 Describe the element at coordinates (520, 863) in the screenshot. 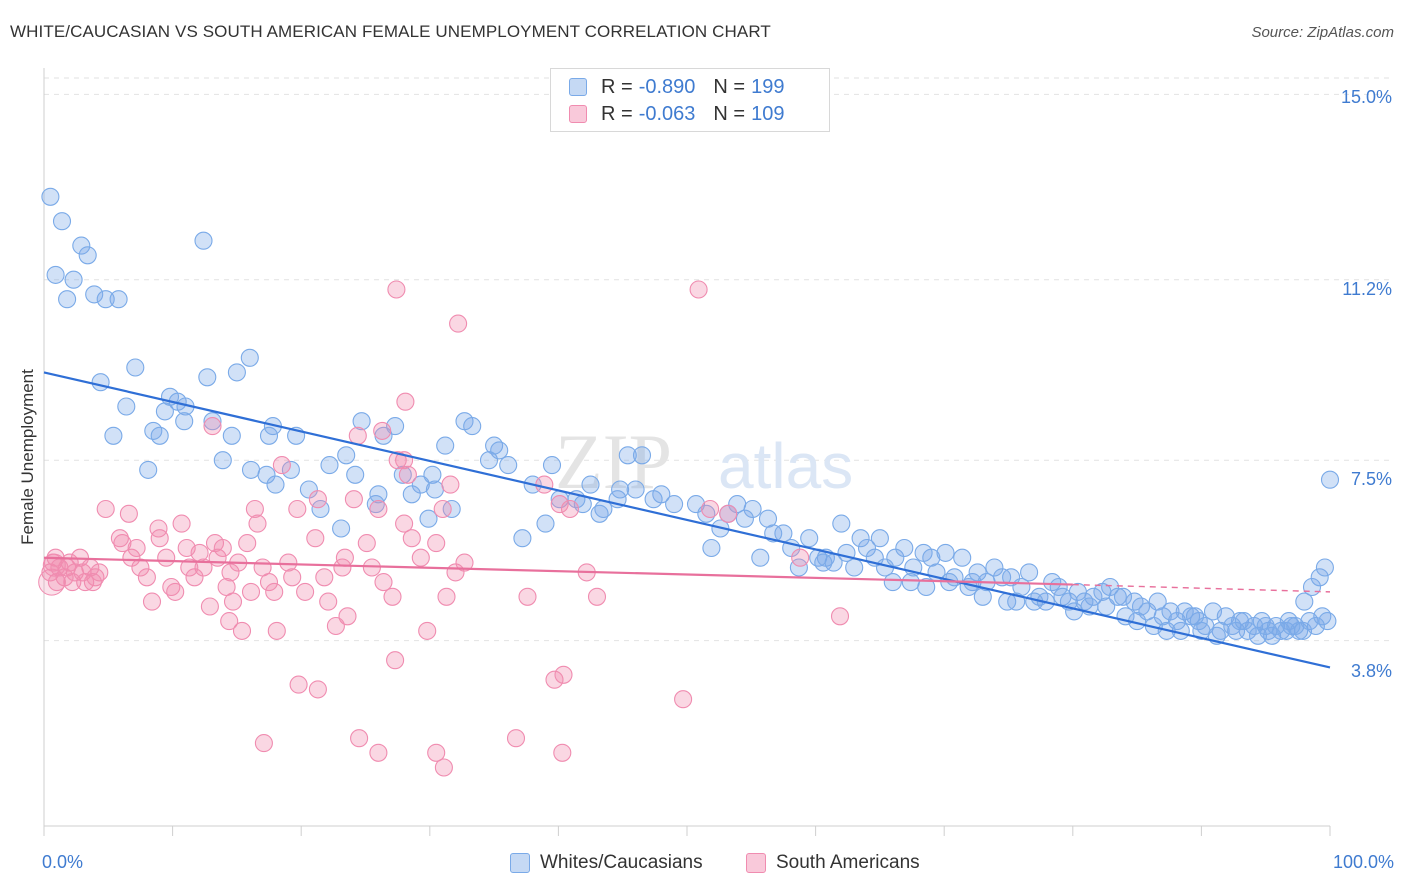

I see `series-legend-swatch-whites` at that location.